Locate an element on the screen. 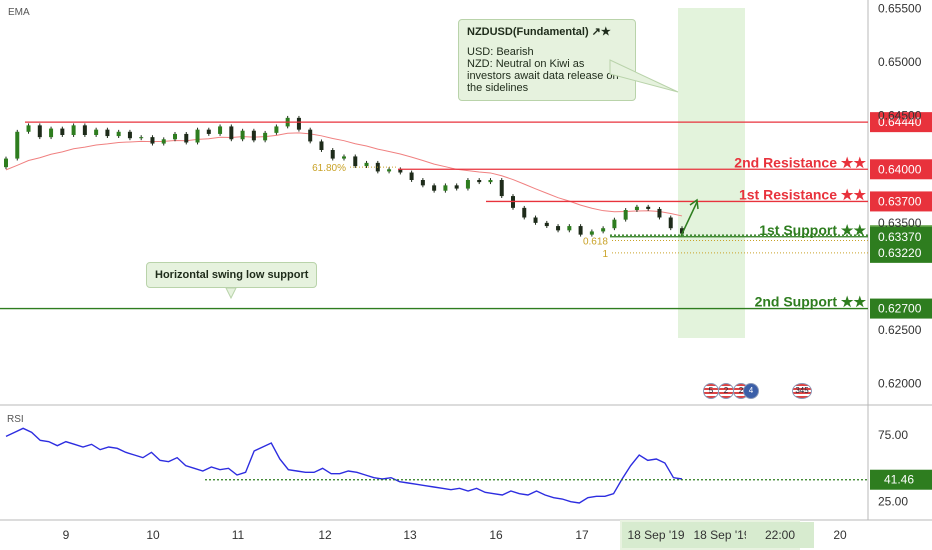 The width and height of the screenshot is (932, 550). swing-low-note: Horizontal swing low support is located at coordinates (232, 275).